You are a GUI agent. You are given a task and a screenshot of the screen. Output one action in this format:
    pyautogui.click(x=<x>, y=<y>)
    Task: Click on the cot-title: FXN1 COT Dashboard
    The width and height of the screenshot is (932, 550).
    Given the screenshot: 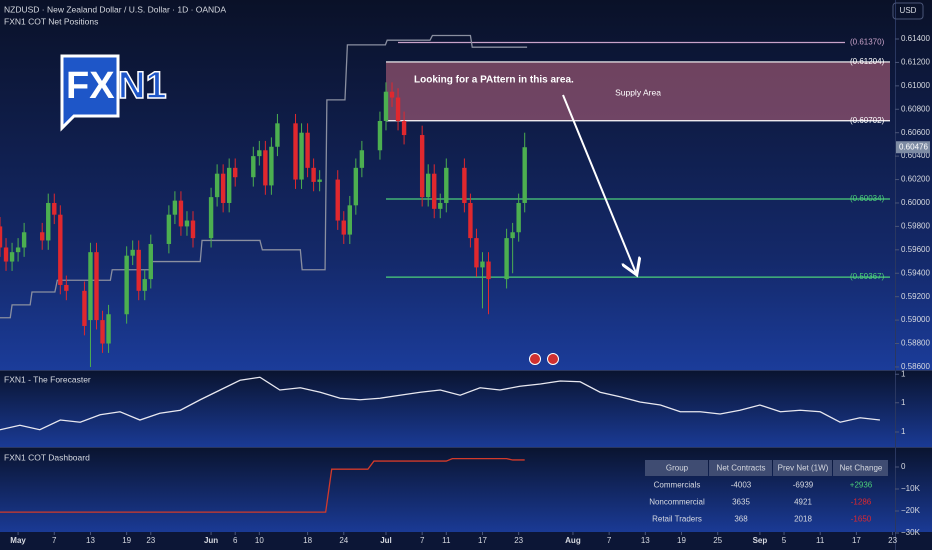 What is the action you would take?
    pyautogui.click(x=47, y=457)
    